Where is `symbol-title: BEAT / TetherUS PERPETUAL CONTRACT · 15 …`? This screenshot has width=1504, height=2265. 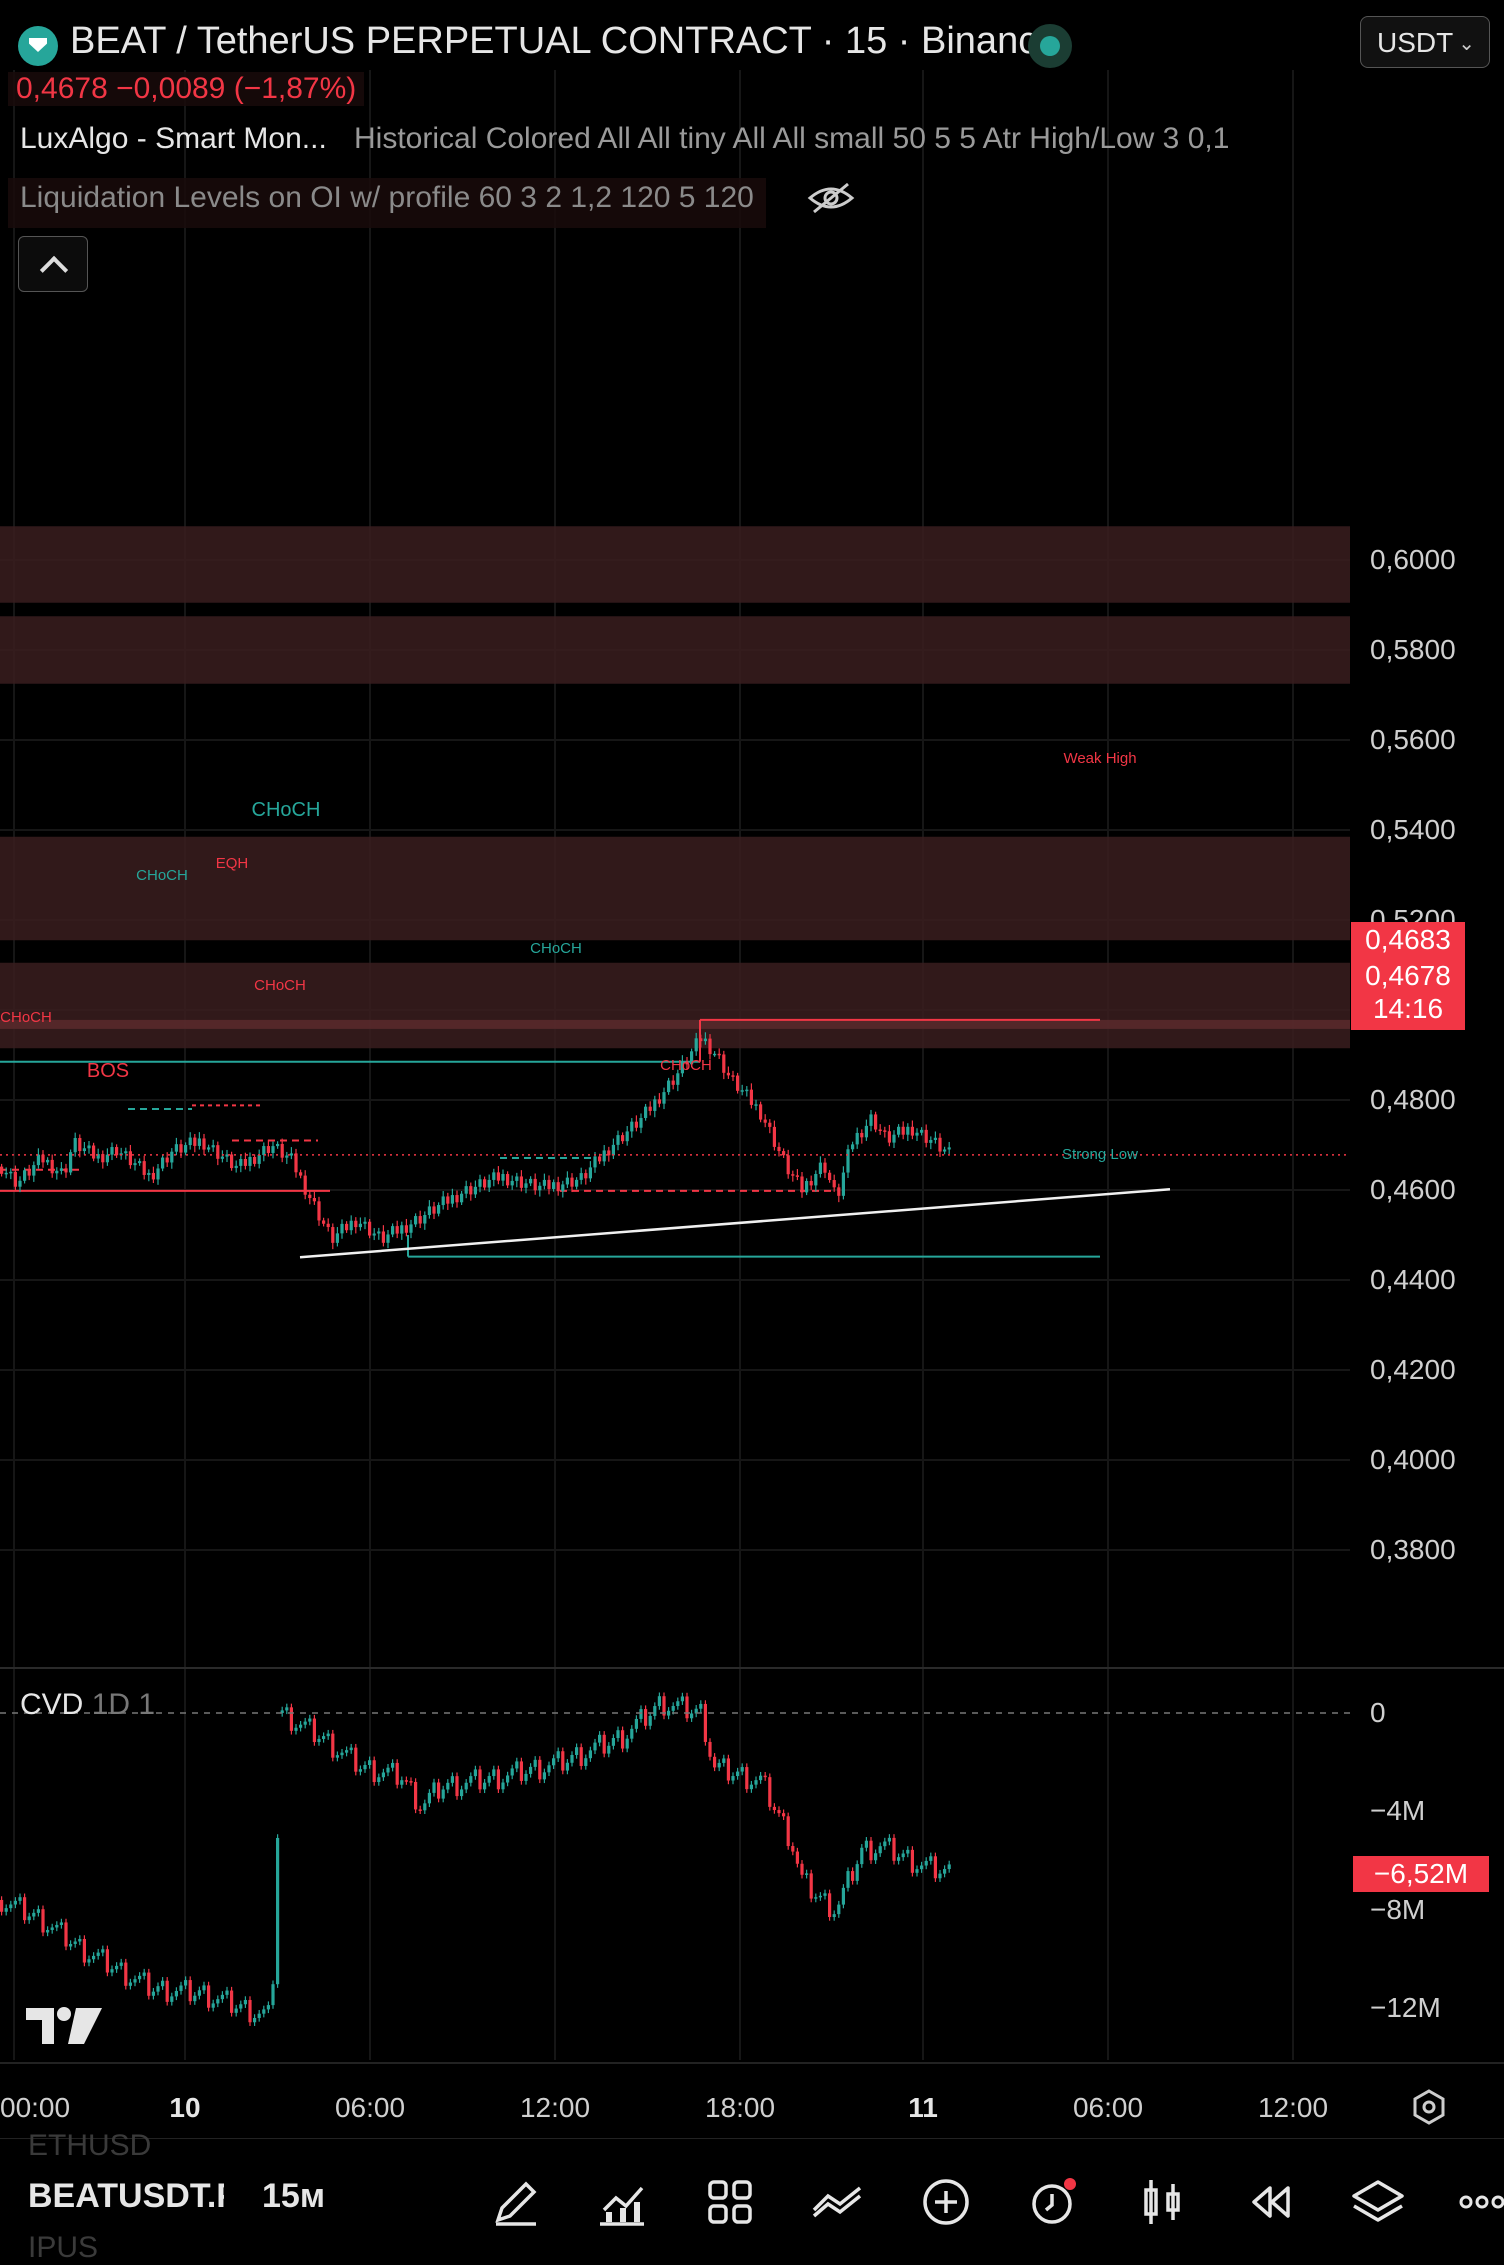 symbol-title: BEAT / TetherUS PERPETUAL CONTRACT · 15 … is located at coordinates (564, 41).